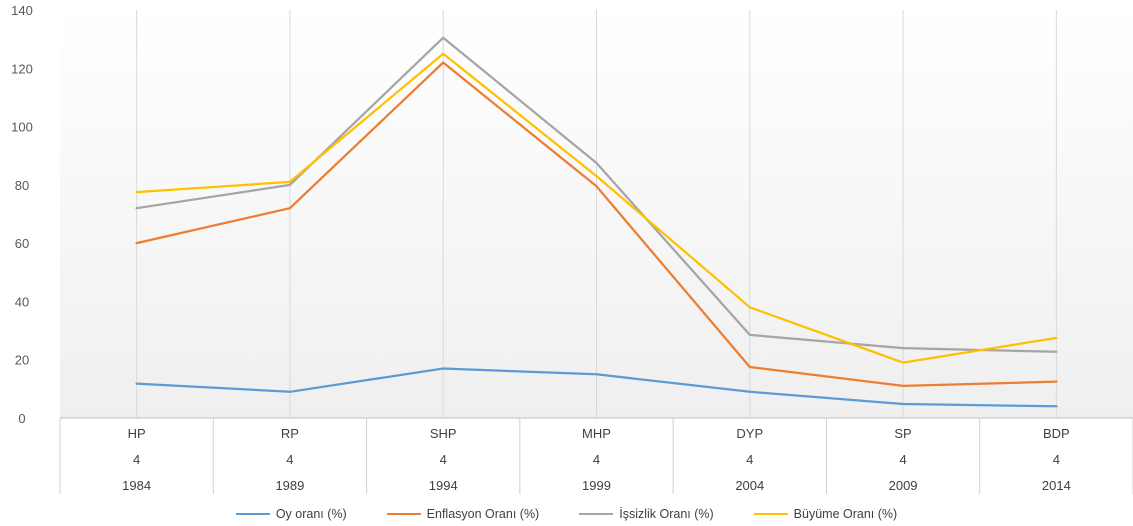 This screenshot has height=526, width=1133. I want to click on y-tick-label: 100, so click(22, 127).